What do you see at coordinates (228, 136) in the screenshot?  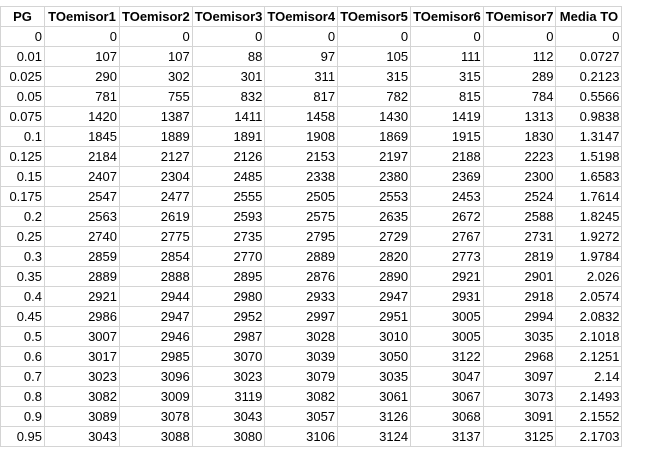 I see `cell-toemisor3: 1891` at bounding box center [228, 136].